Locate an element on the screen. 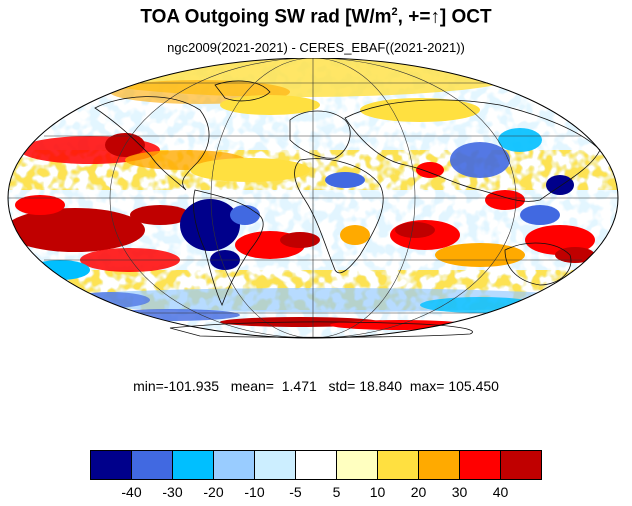 The width and height of the screenshot is (632, 506). stat-mean-label: mean= is located at coordinates (252, 386).